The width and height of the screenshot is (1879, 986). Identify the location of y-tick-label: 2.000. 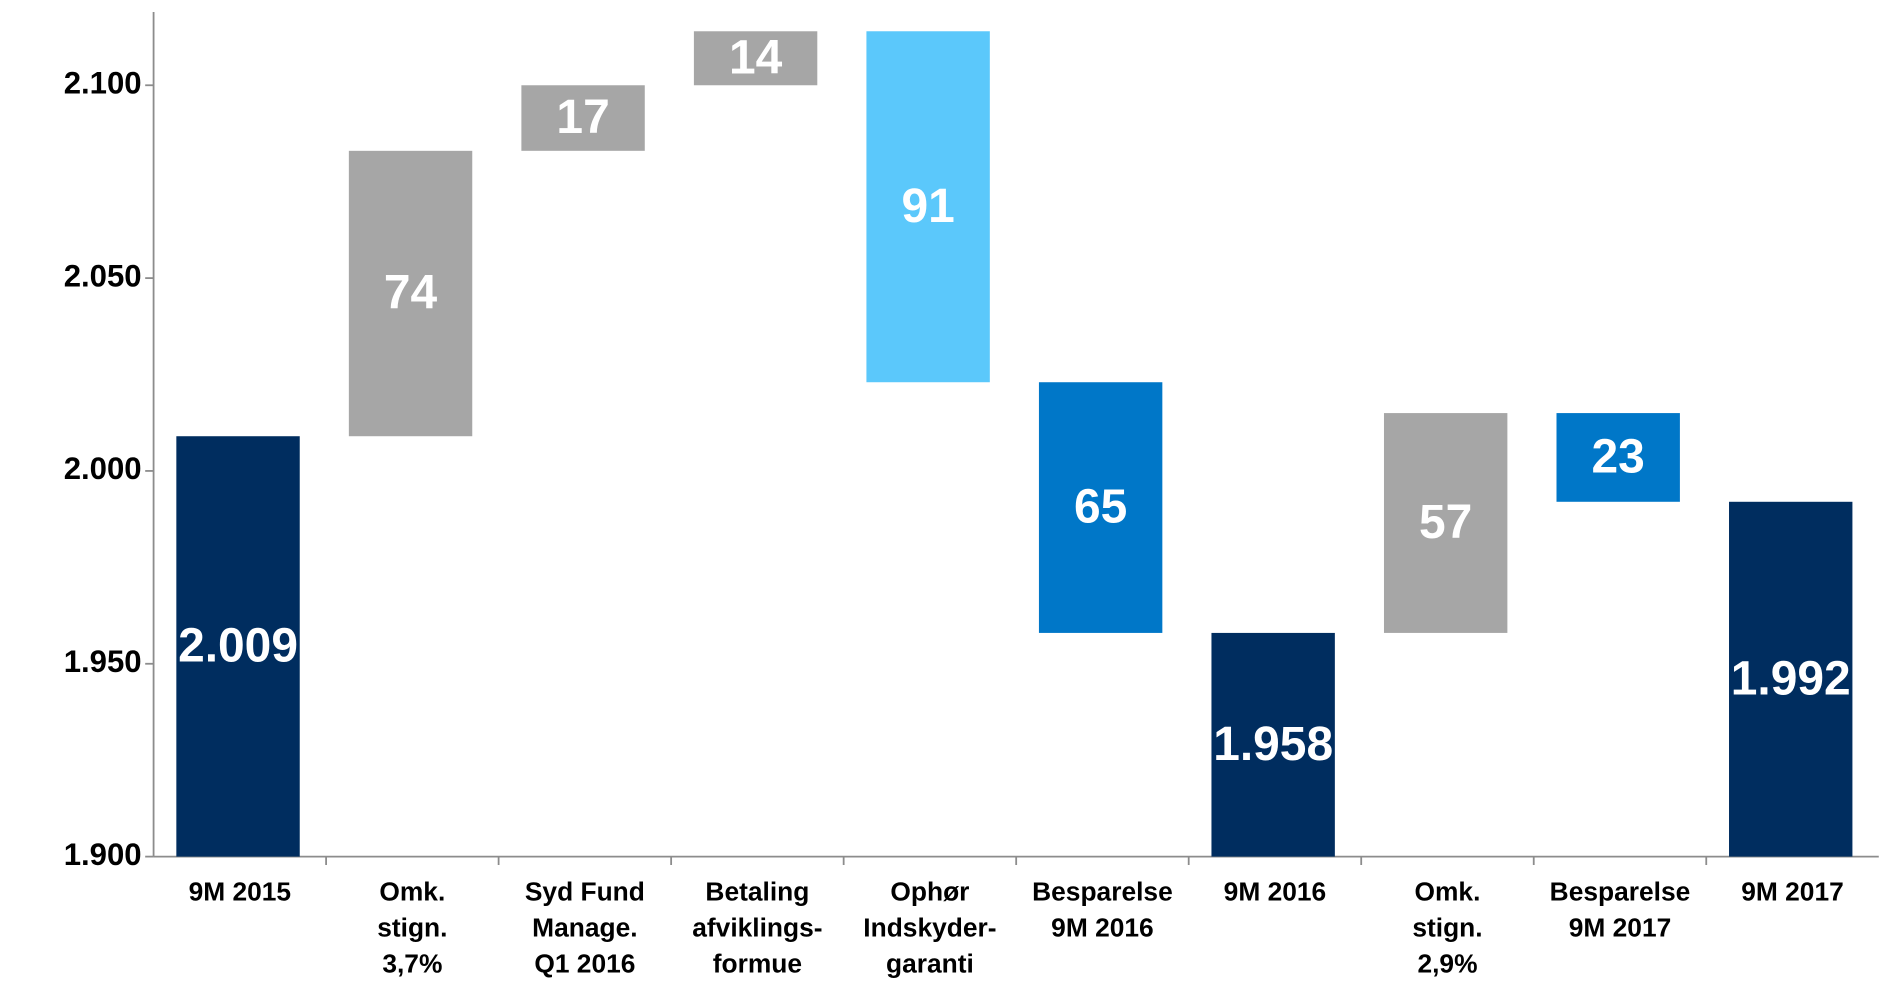
(103, 468).